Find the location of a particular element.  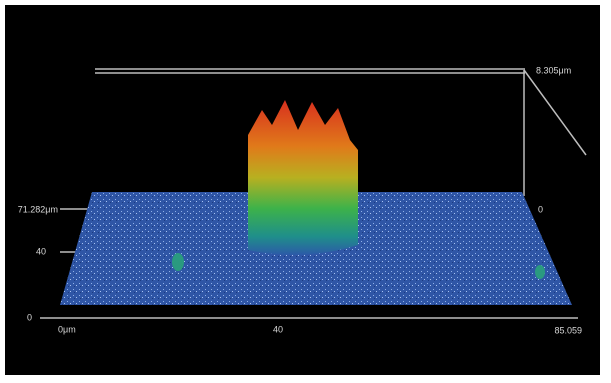

y-mid-label: 40 is located at coordinates (41, 251).